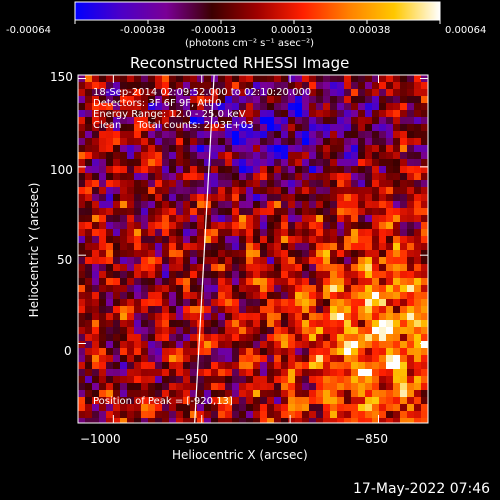  Describe the element at coordinates (100, 439) in the screenshot. I see `x-tick-label: −1000` at that location.